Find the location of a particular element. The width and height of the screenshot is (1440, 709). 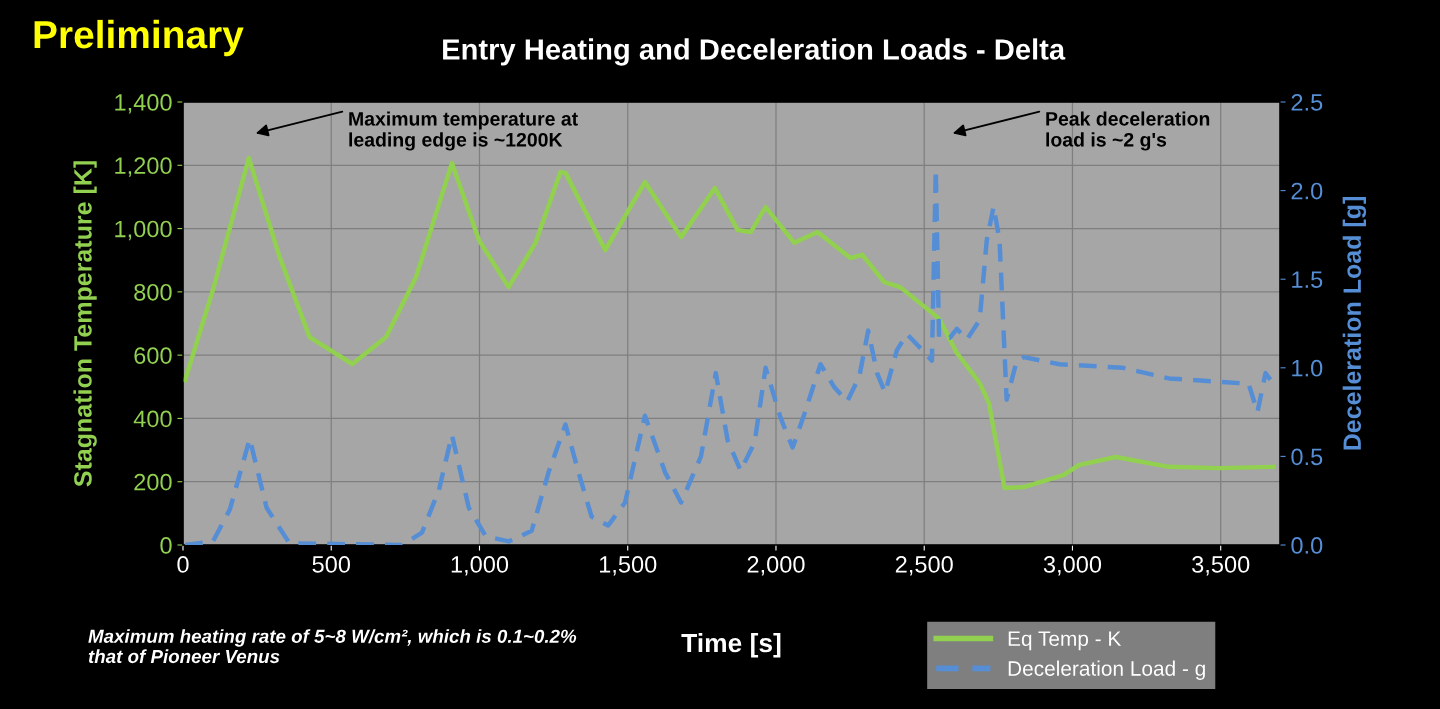

annotation: Maximum temperature at leading edge is ~1200K is located at coordinates (463, 131).